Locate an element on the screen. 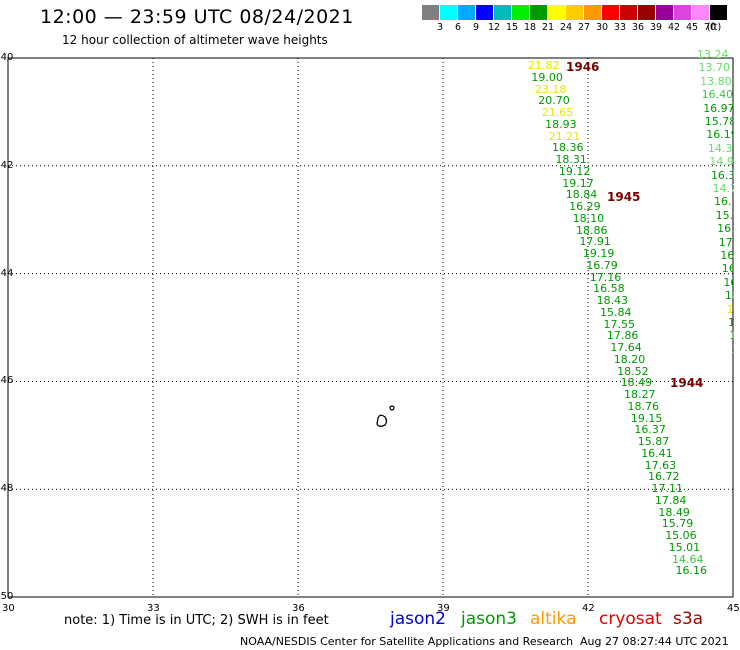 The width and height of the screenshot is (740, 650). track-time-label: 1945 is located at coordinates (624, 197).